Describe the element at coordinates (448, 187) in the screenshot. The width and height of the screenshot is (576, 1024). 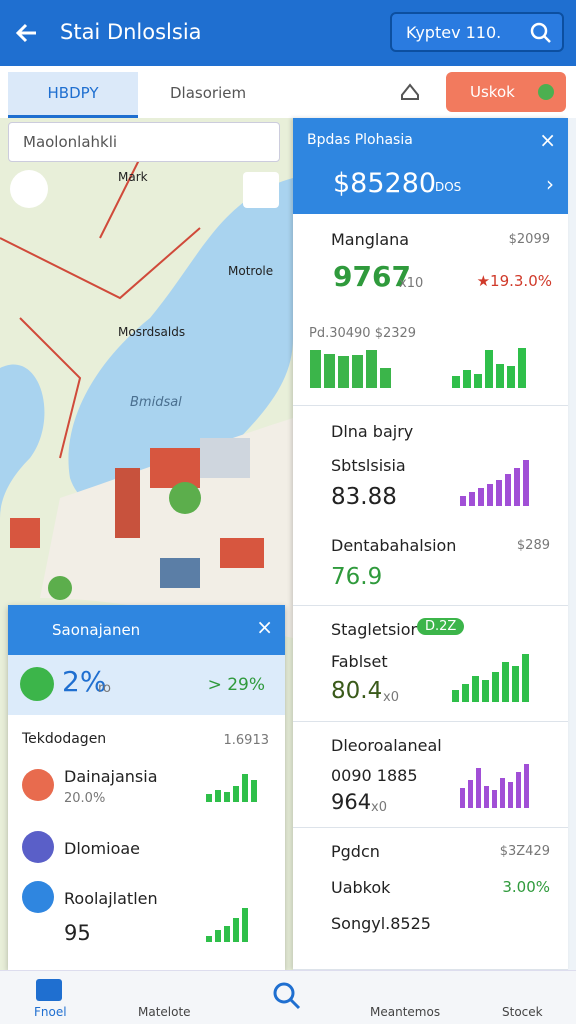
I see `unit: DOS` at that location.